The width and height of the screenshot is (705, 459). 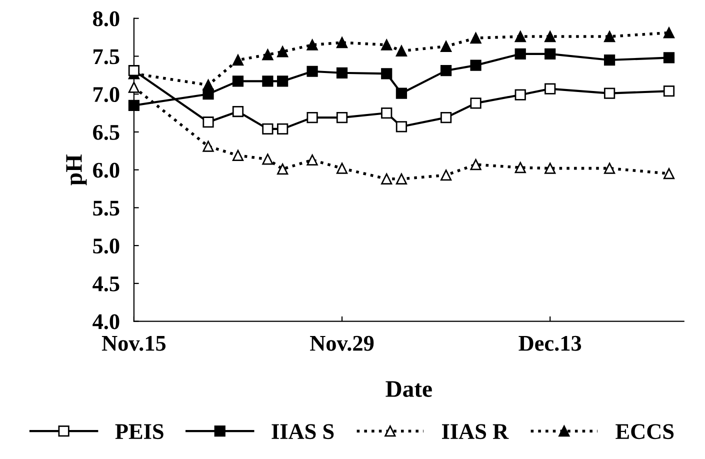 What do you see at coordinates (134, 343) in the screenshot?
I see `x-tick-label: Nov.15` at bounding box center [134, 343].